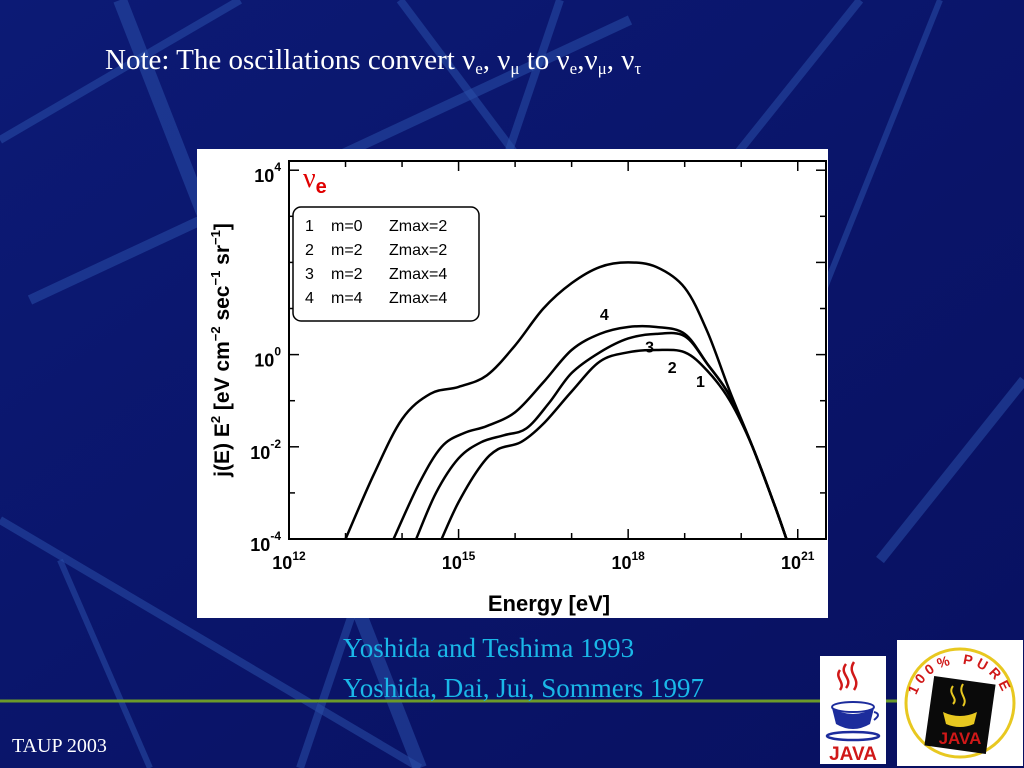 Image resolution: width=1024 pixels, height=768 pixels. Describe the element at coordinates (587, 60) in the screenshot. I see `note-segment-3: ,ν` at that location.